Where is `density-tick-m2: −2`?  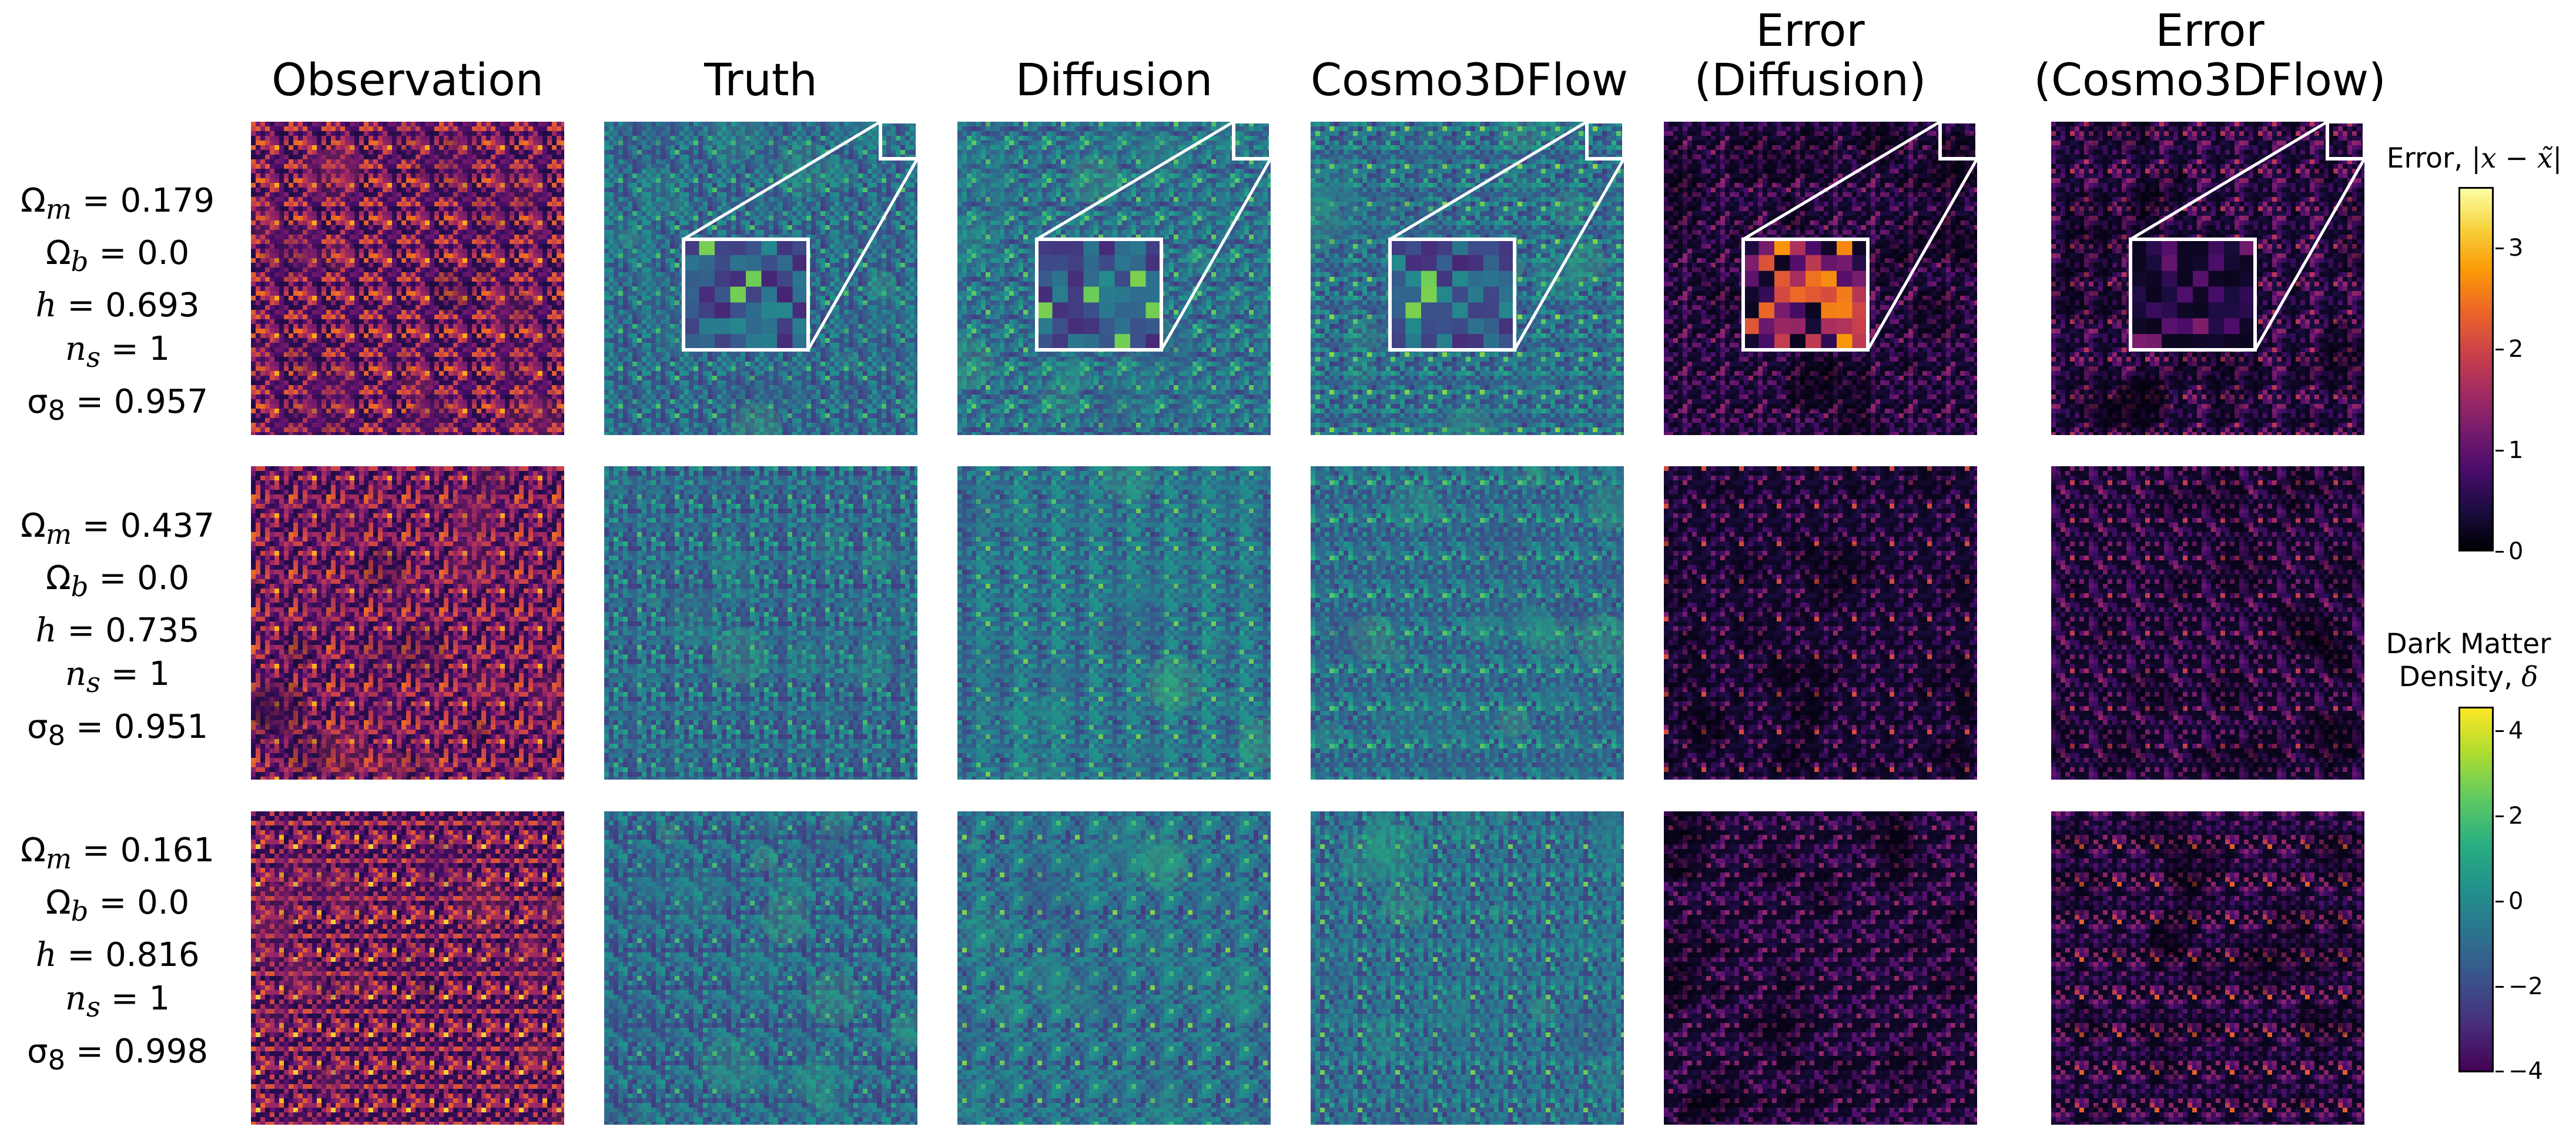
density-tick-m2: −2 is located at coordinates (2519, 986).